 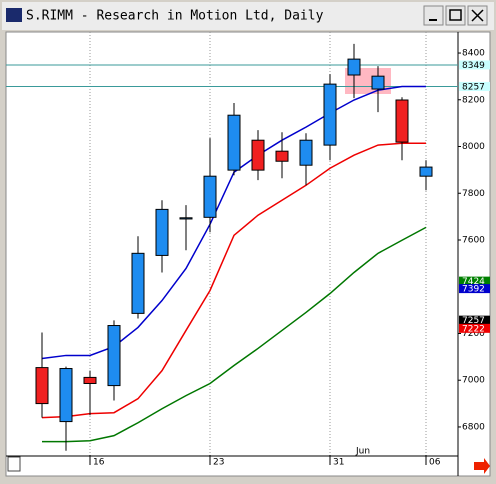 I want to click on x-tick-label: 06, so click(x=435, y=463).